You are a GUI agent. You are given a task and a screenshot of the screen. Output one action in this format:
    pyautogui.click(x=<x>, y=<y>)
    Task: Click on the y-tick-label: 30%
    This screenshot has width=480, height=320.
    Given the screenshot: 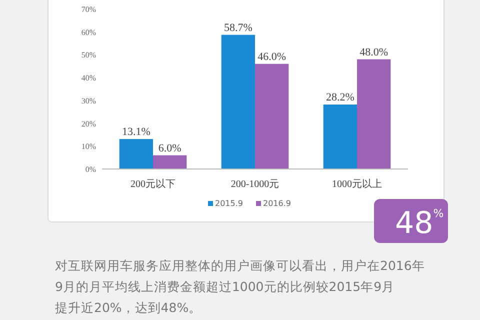 What is the action you would take?
    pyautogui.click(x=88, y=101)
    